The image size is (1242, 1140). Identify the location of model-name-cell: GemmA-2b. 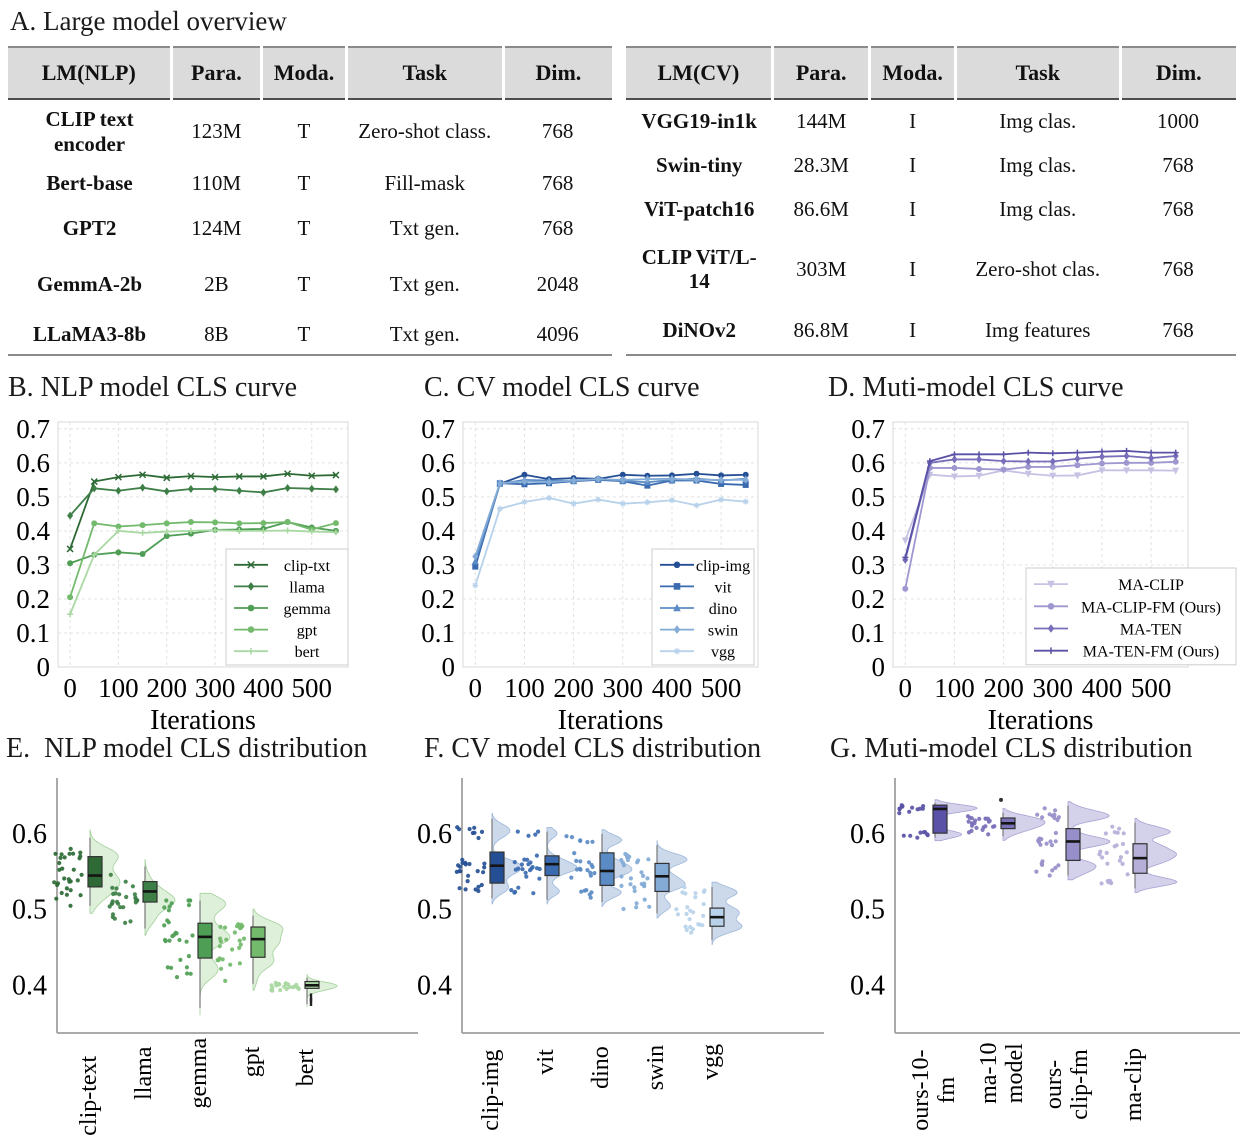
(90, 283).